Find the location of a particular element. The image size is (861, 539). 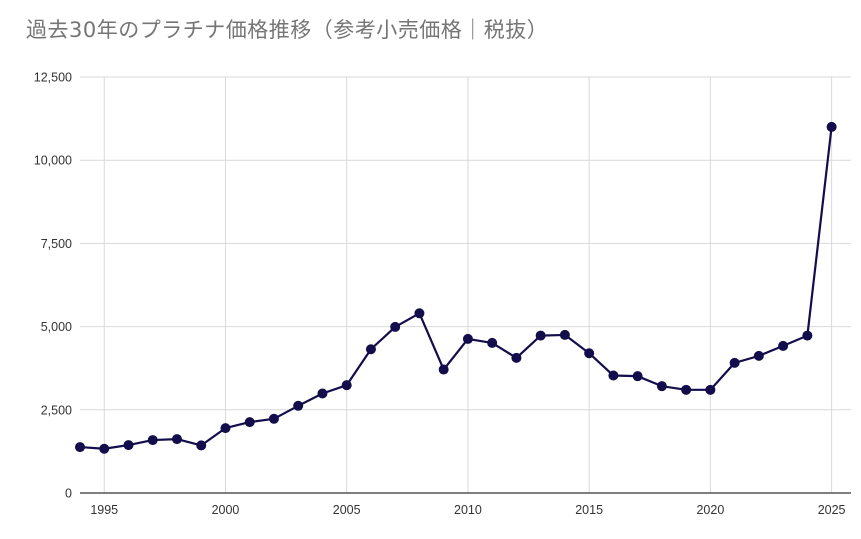

x-tick-label: 2000 is located at coordinates (226, 510).